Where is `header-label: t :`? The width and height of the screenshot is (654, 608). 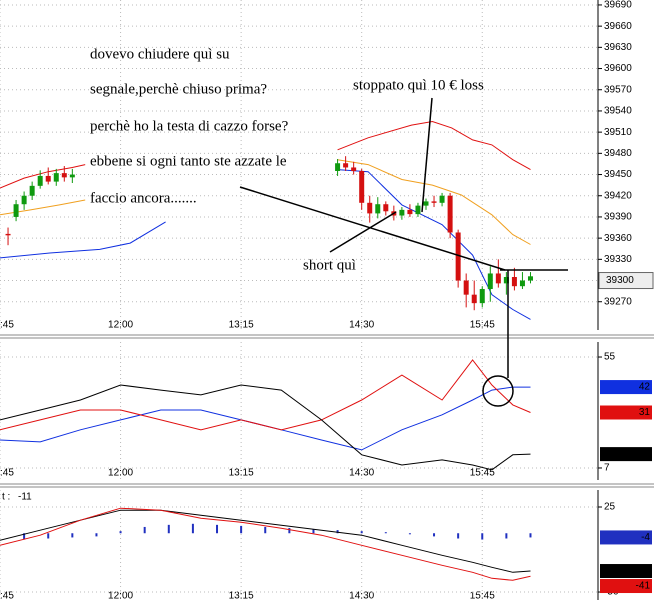
header-label: t : is located at coordinates (6, 497).